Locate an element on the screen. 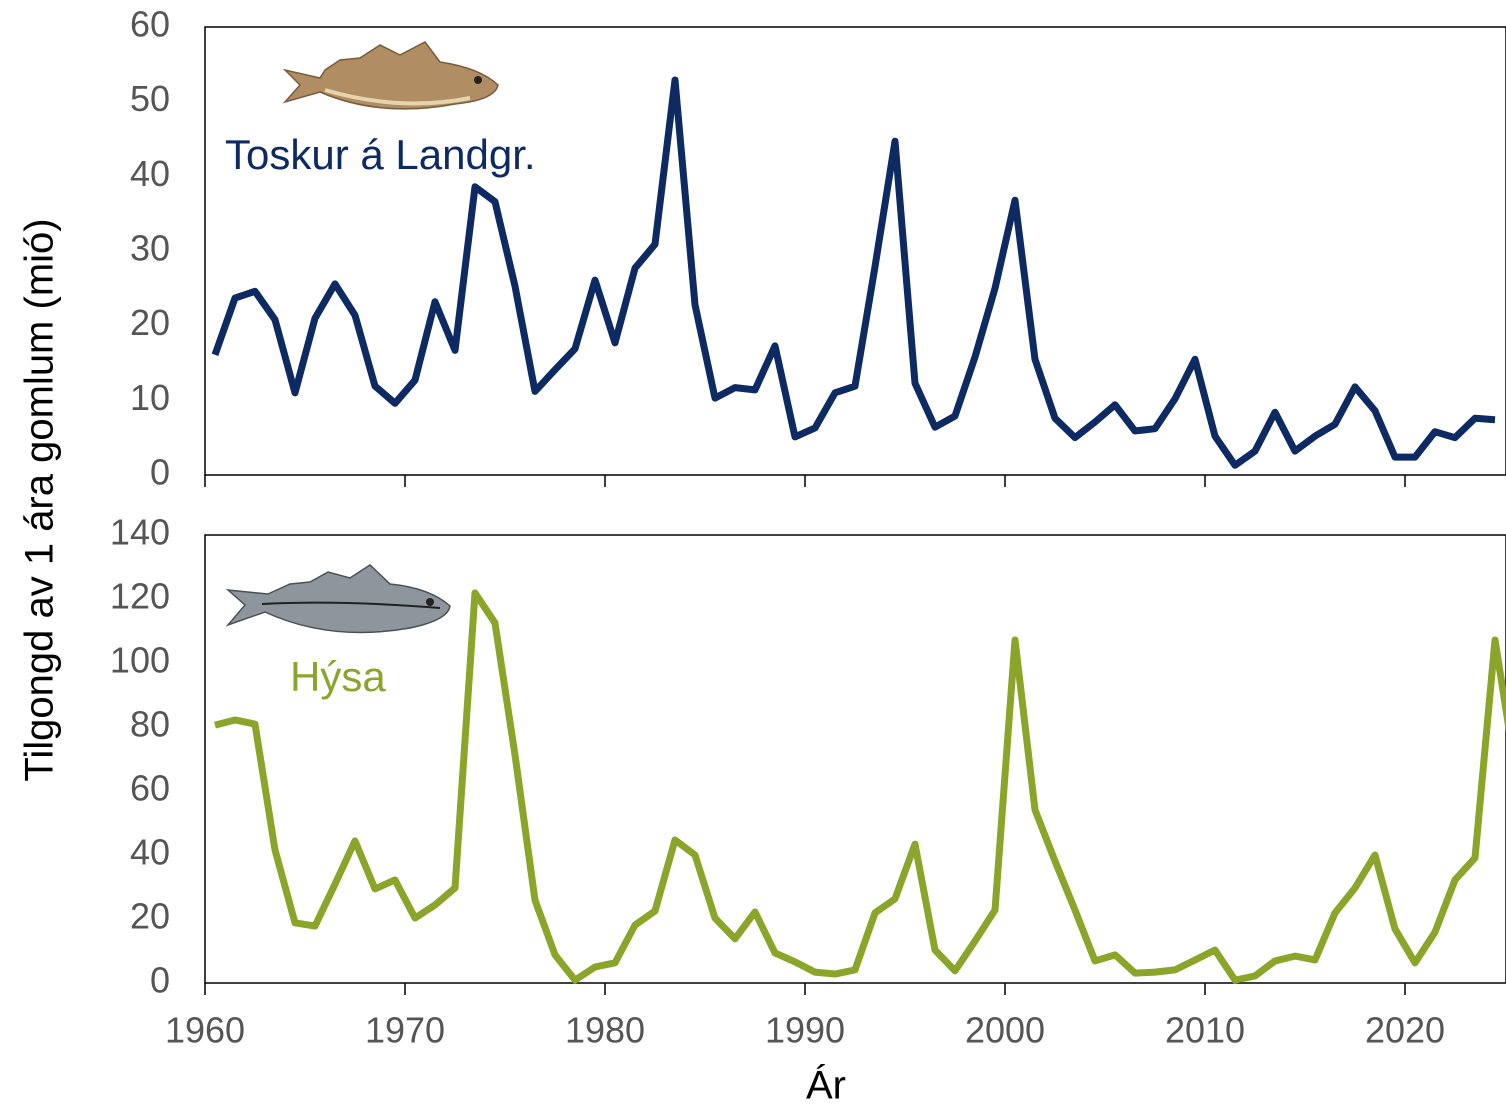 The width and height of the screenshot is (1506, 1110). x-axis-label: Ár is located at coordinates (826, 1085).